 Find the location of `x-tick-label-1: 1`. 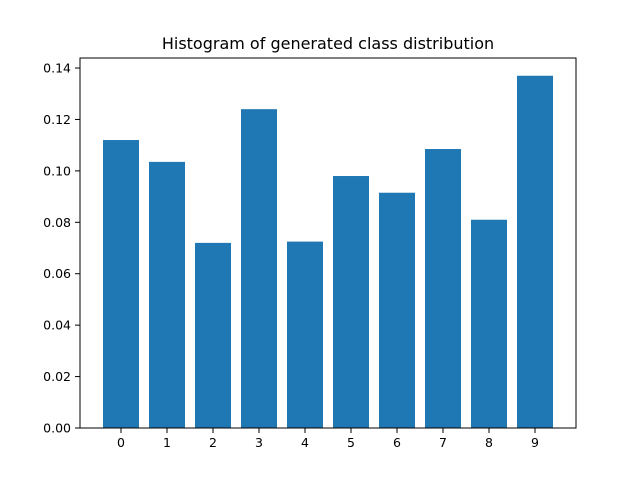

x-tick-label-1: 1 is located at coordinates (167, 442).